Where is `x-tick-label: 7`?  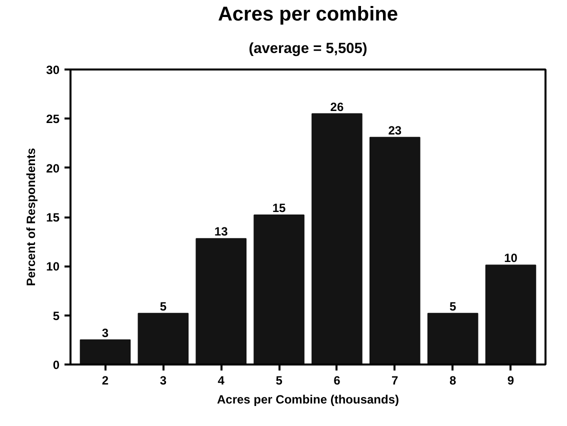
x-tick-label: 7 is located at coordinates (395, 381).